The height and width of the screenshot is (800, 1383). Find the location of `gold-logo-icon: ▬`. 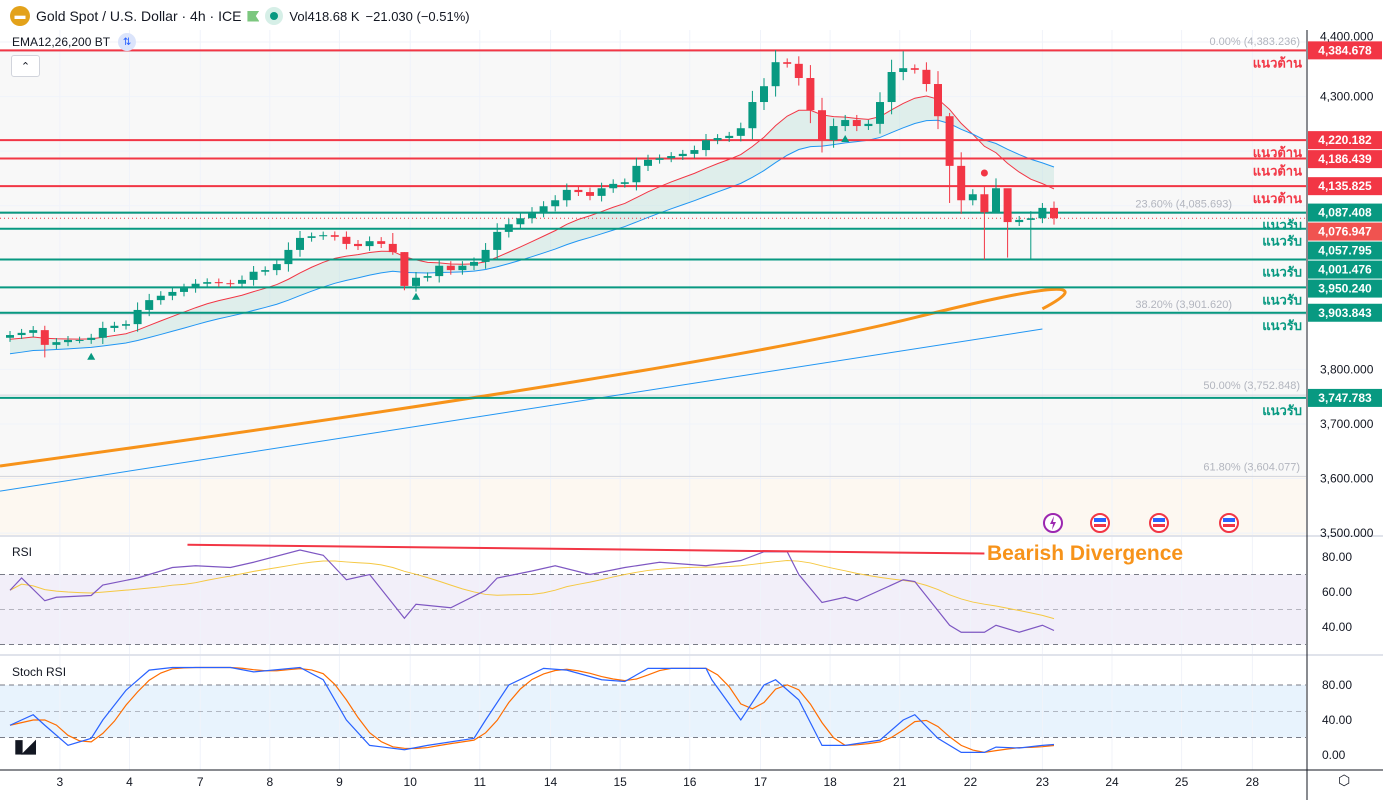

gold-logo-icon: ▬ is located at coordinates (20, 16).